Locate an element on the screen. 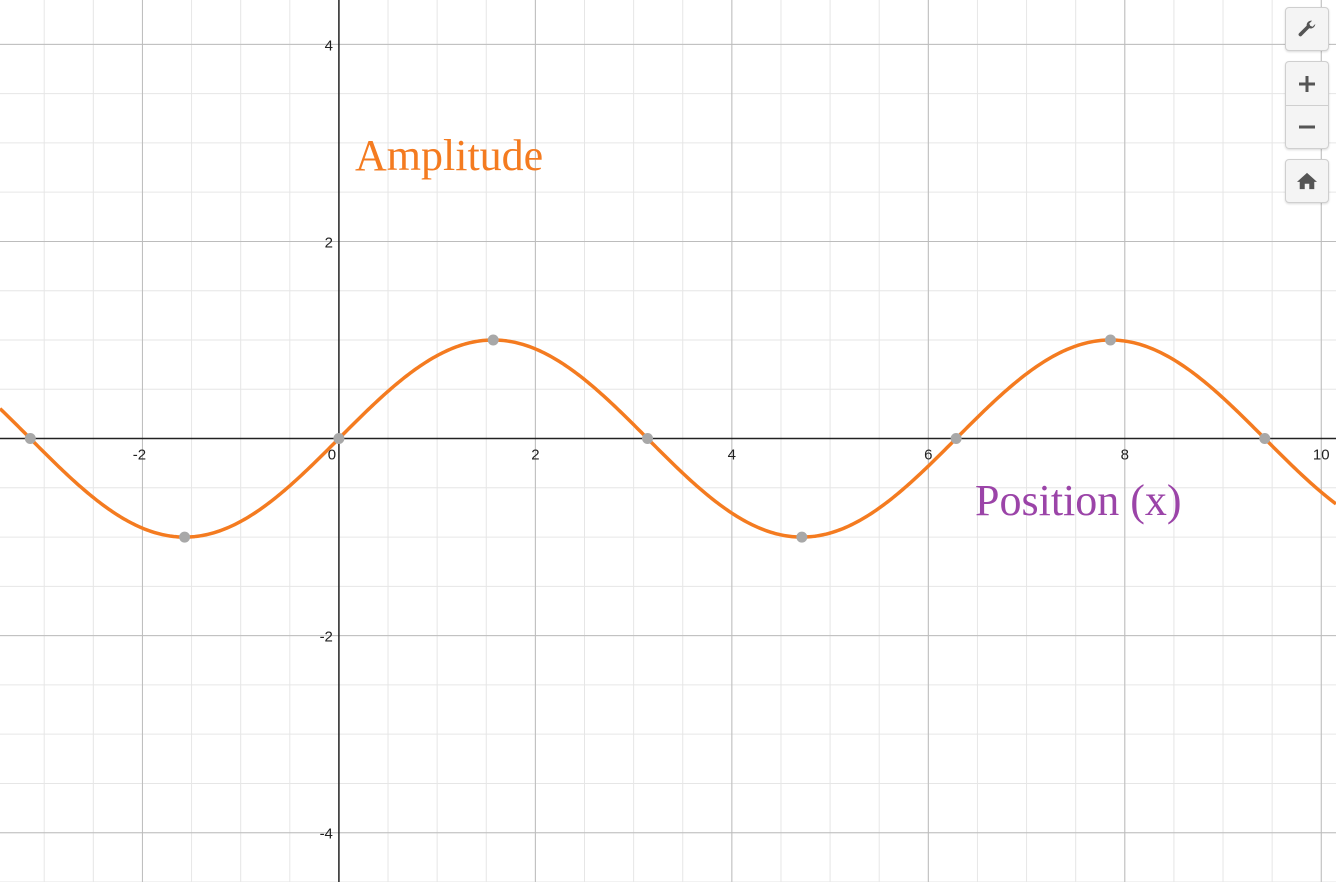 The image size is (1336, 882). minus-icon is located at coordinates (1307, 127).